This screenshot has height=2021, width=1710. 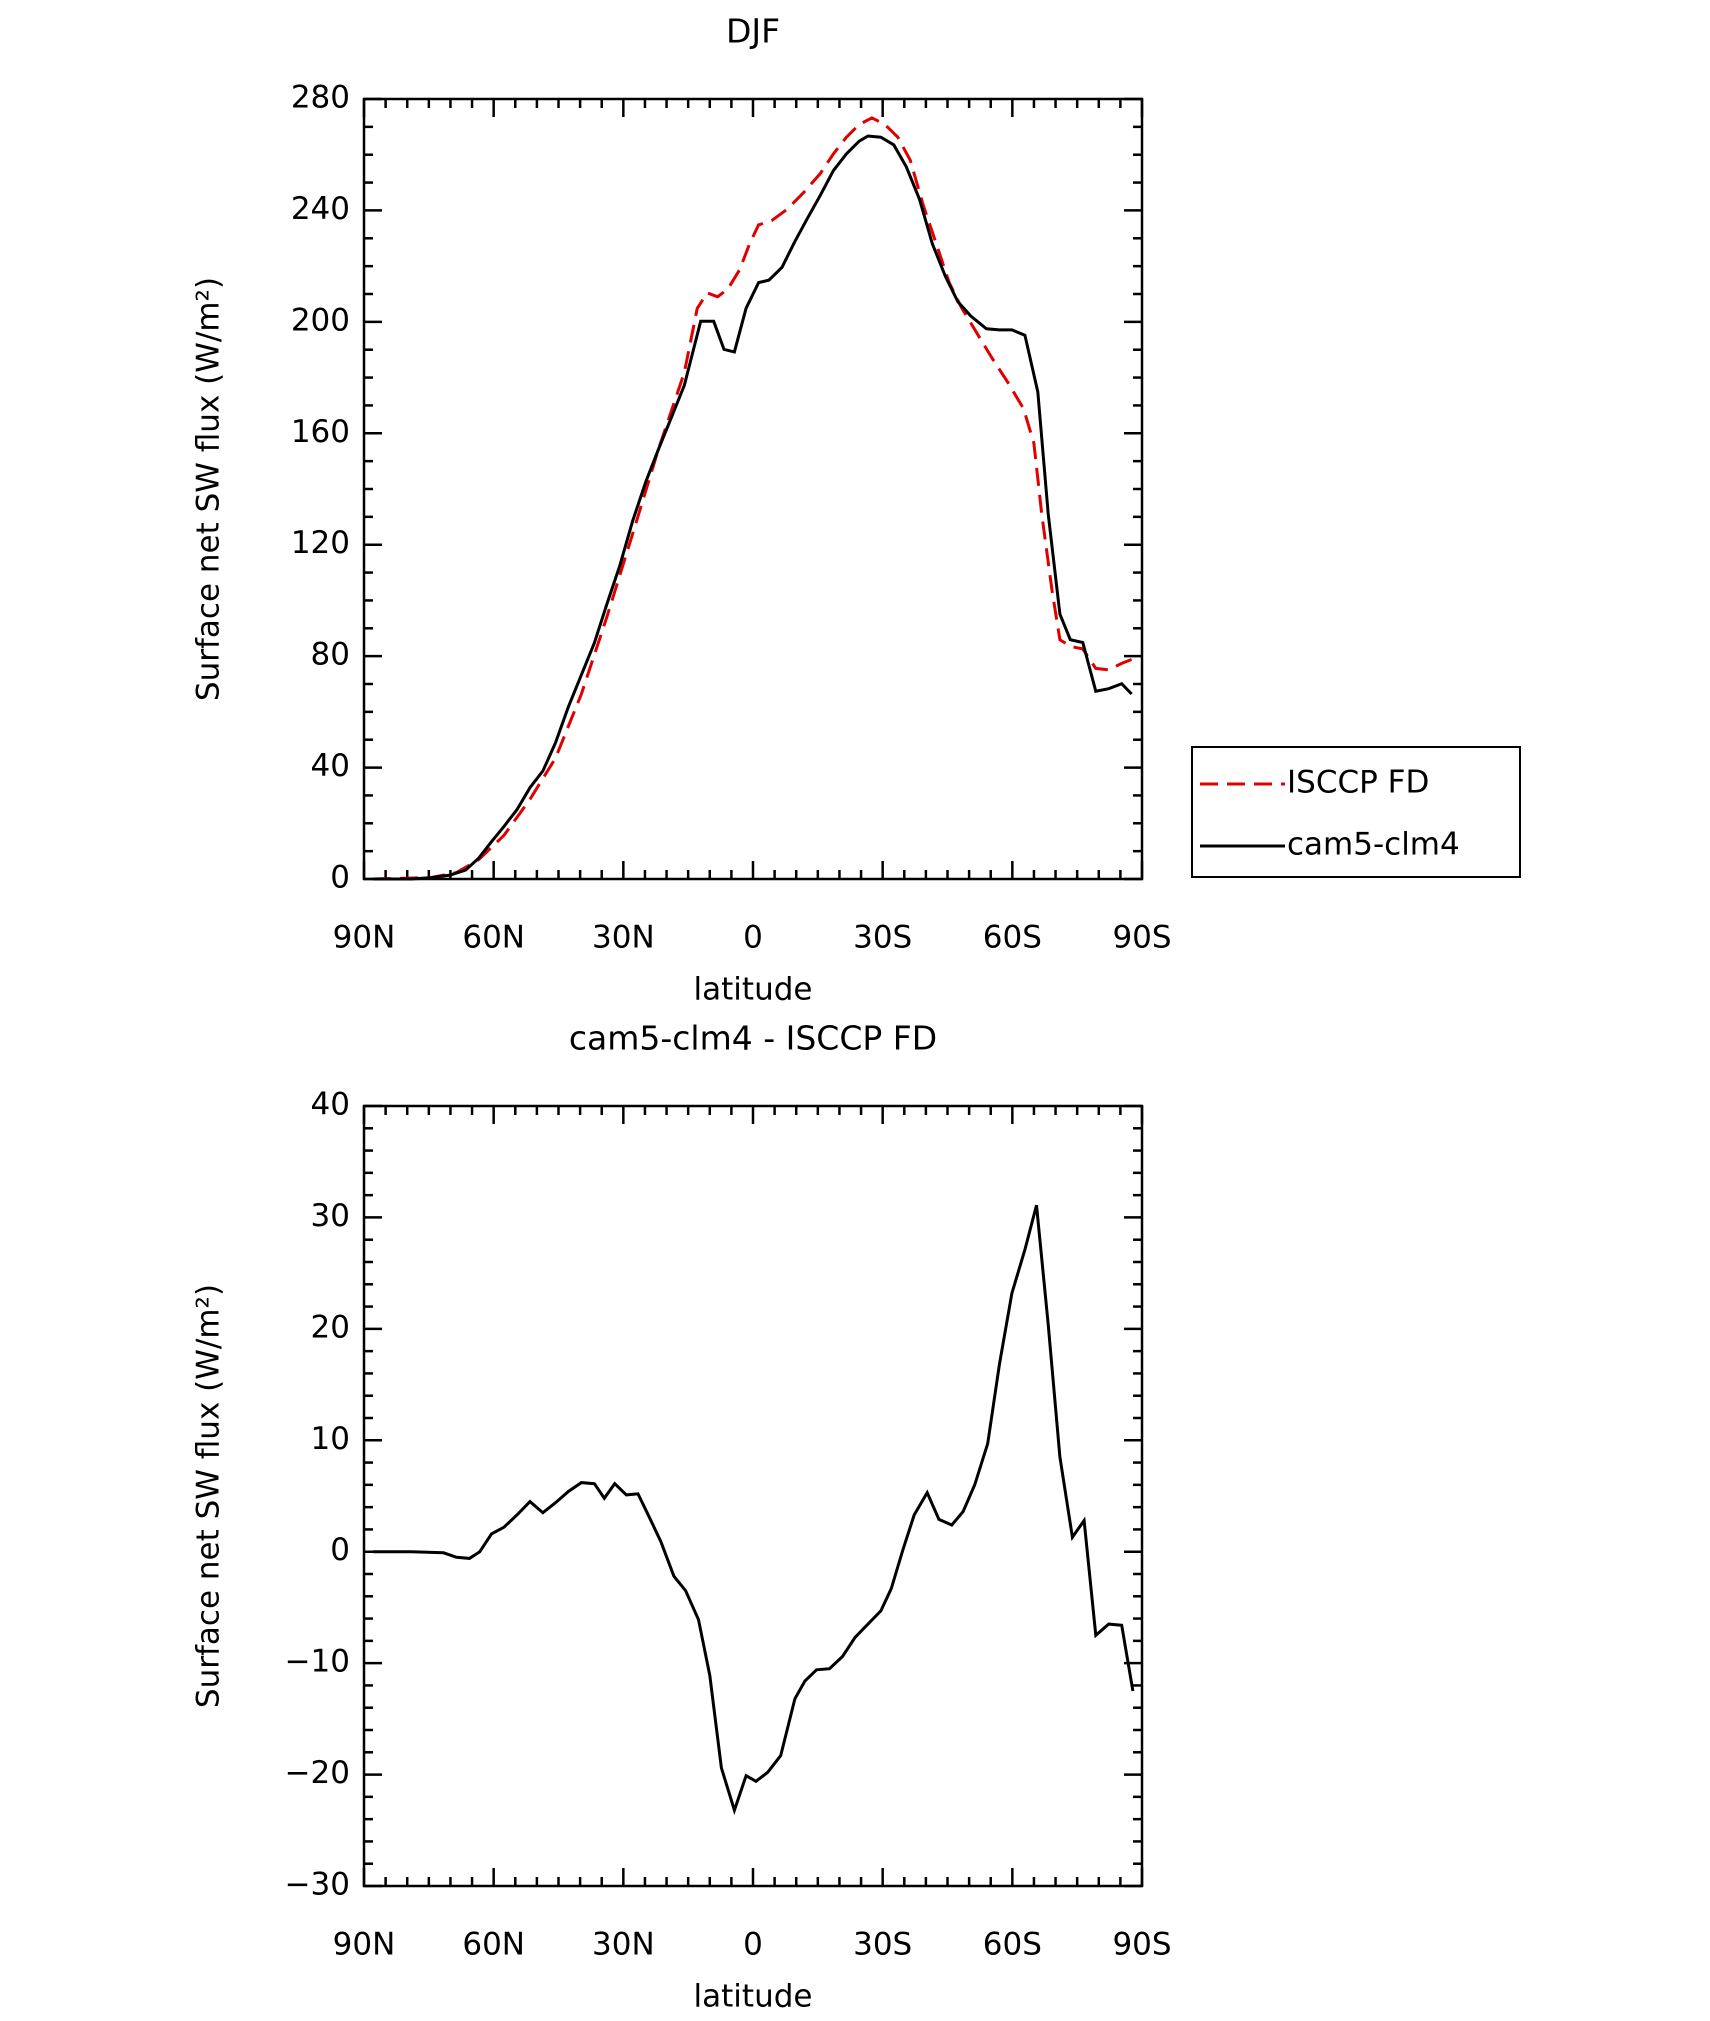 I want to click on y-tick-label: −20, so click(x=317, y=1773).